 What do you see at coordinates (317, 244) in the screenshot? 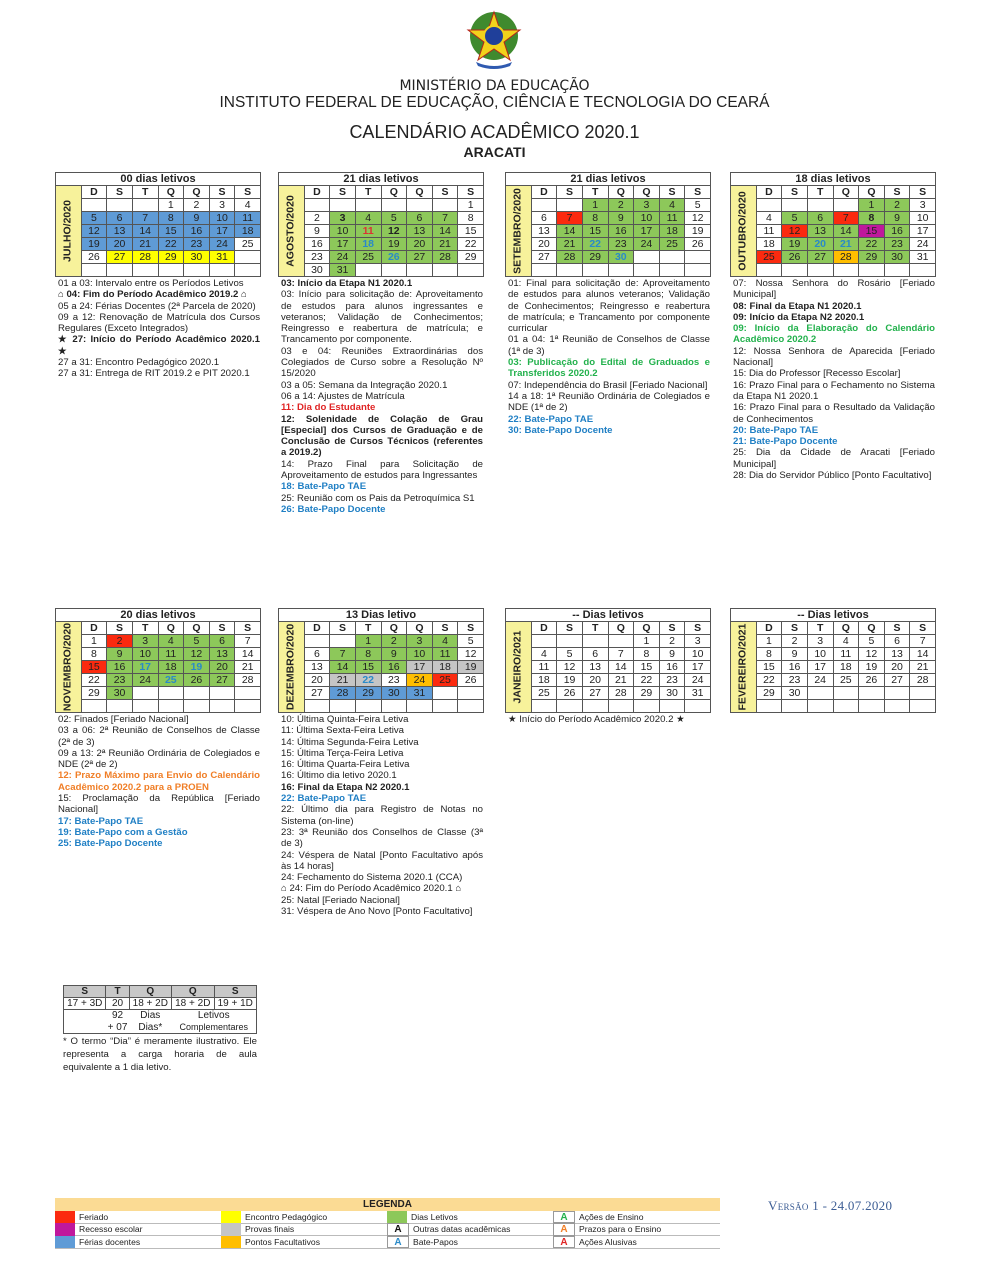
I see `day-cell: 16` at bounding box center [317, 244].